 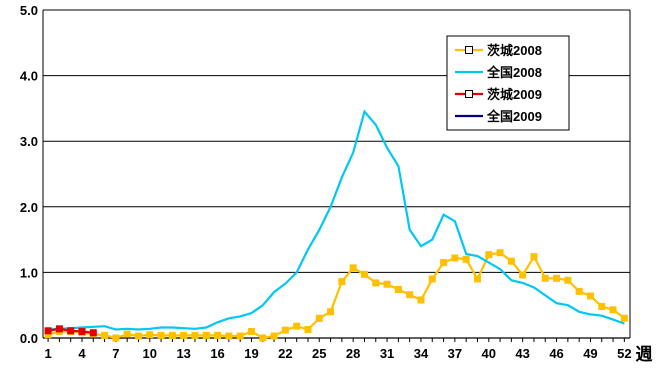 I want to click on legend-item: 全国2009, so click(x=498, y=116).